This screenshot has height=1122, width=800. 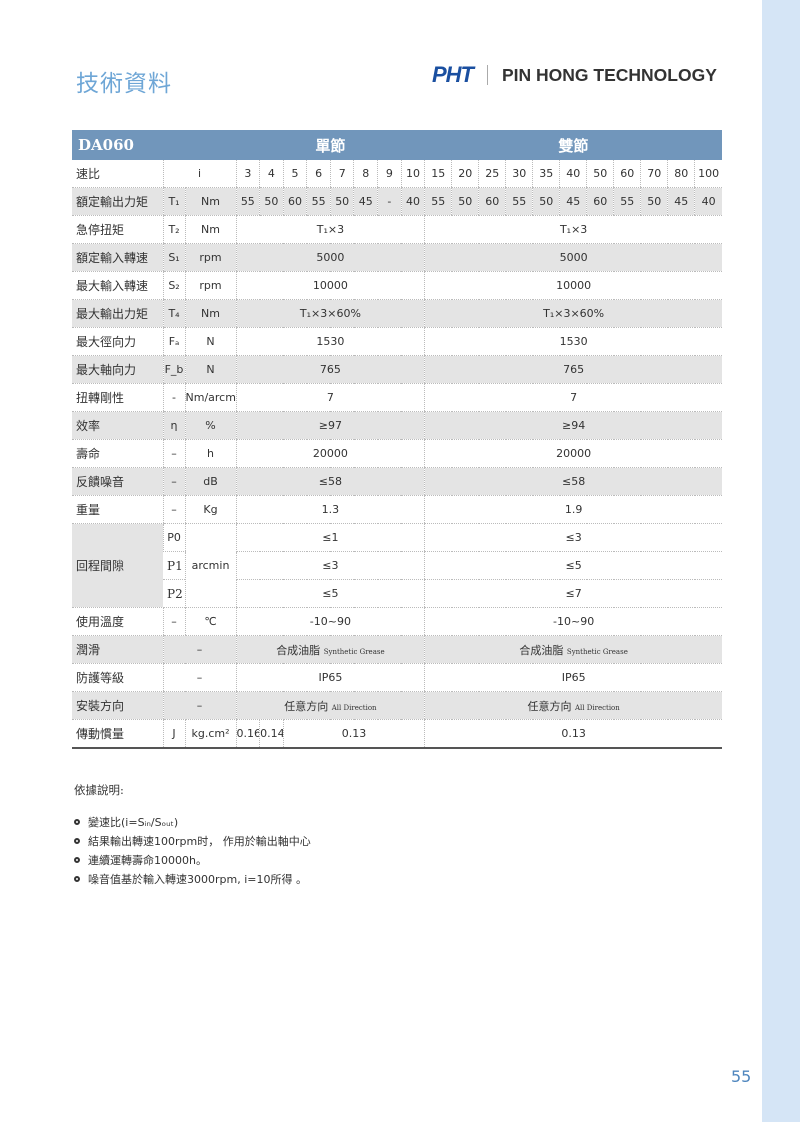 What do you see at coordinates (397, 313) in the screenshot?
I see `spec-row: 最大輸出力矩 T₄ Nm T₁×3×60% T₁×3×60%` at bounding box center [397, 313].